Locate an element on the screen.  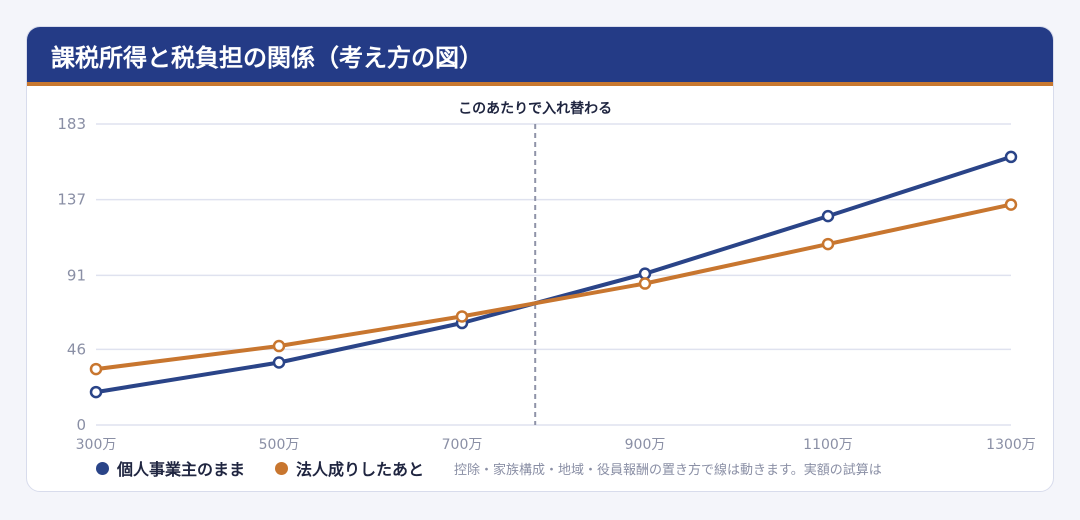
x-tick-label: 500万 is located at coordinates (279, 445).